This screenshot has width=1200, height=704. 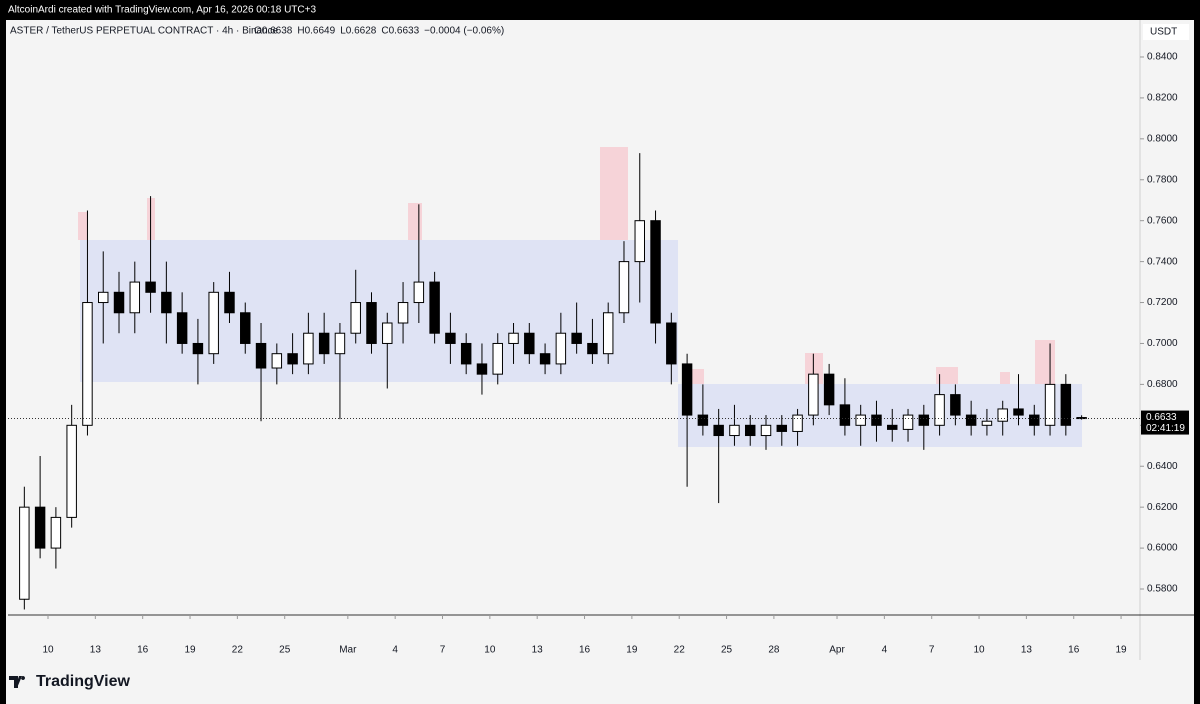 What do you see at coordinates (1166, 32) in the screenshot?
I see `currency-box` at bounding box center [1166, 32].